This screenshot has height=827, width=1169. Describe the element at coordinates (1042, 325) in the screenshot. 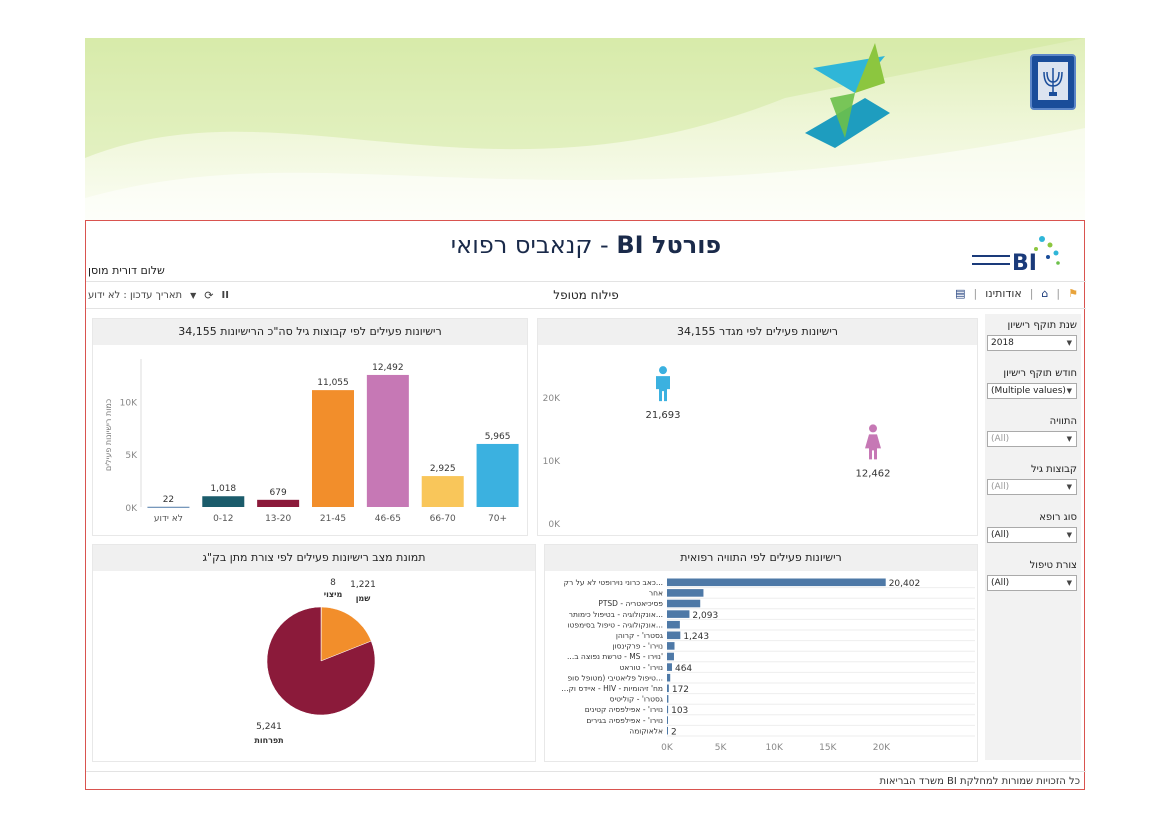

I see `filter-label: שנת תוקף רישיון` at that location.